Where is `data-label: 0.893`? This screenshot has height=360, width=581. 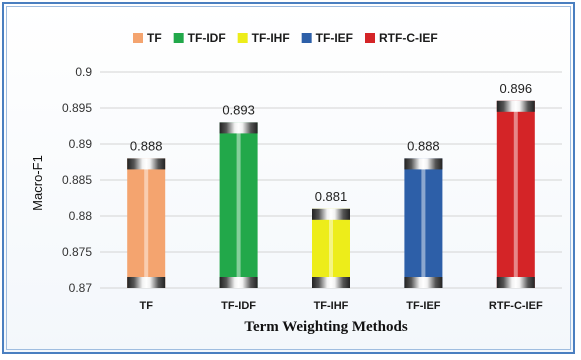 data-label: 0.893 is located at coordinates (238, 109).